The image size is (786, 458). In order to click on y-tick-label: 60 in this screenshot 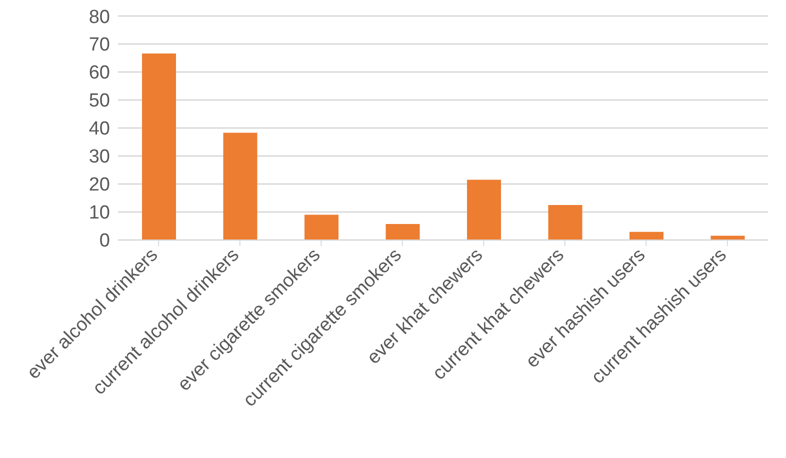, I will do `click(99, 73)`.